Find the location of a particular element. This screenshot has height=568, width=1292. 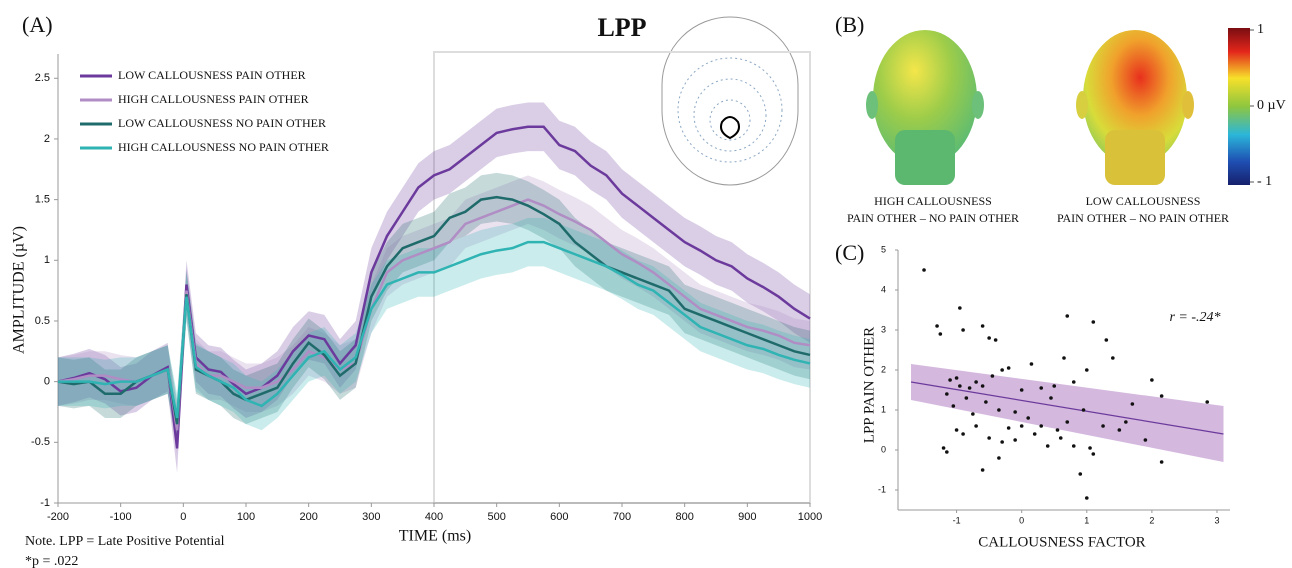

x-tick-label: -100 is located at coordinates (121, 517).